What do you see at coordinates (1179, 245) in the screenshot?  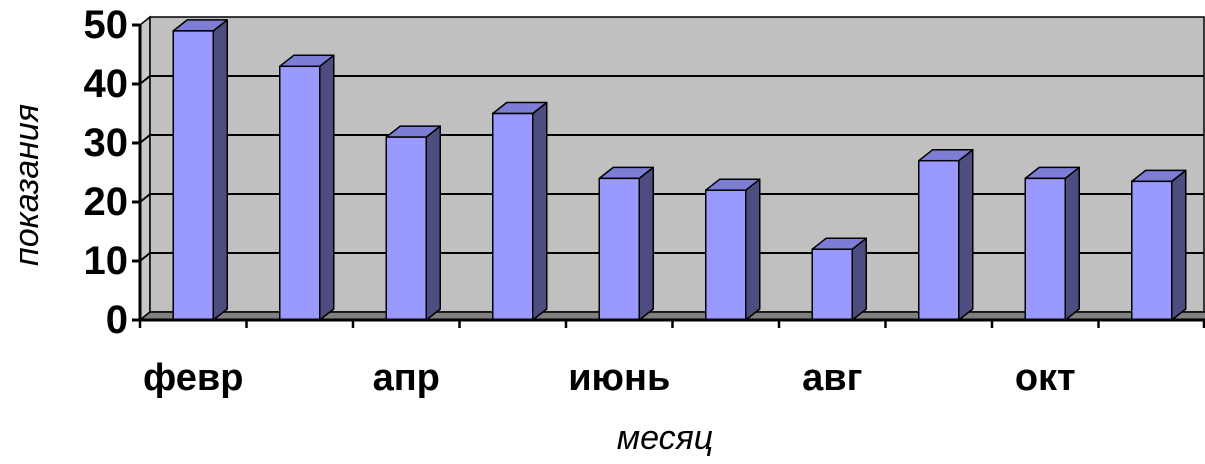 I see `bar-10-side` at bounding box center [1179, 245].